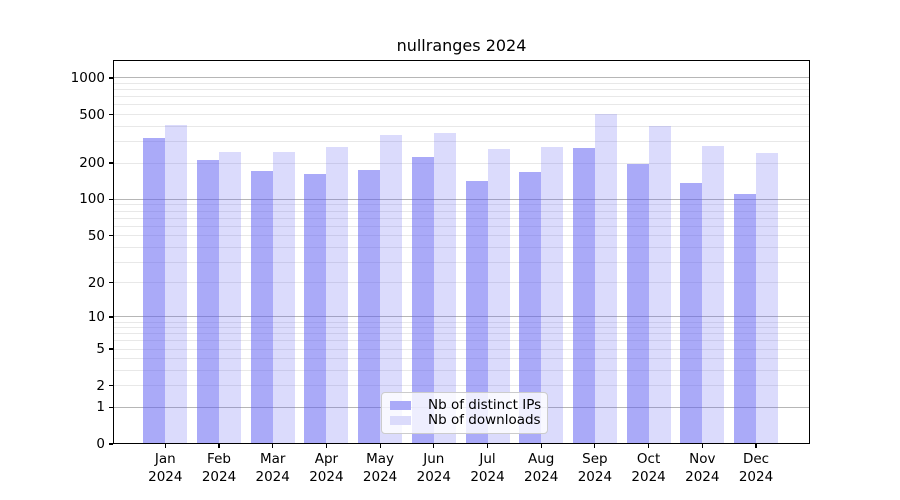  I want to click on x-tick-month: Dec, so click(756, 459).